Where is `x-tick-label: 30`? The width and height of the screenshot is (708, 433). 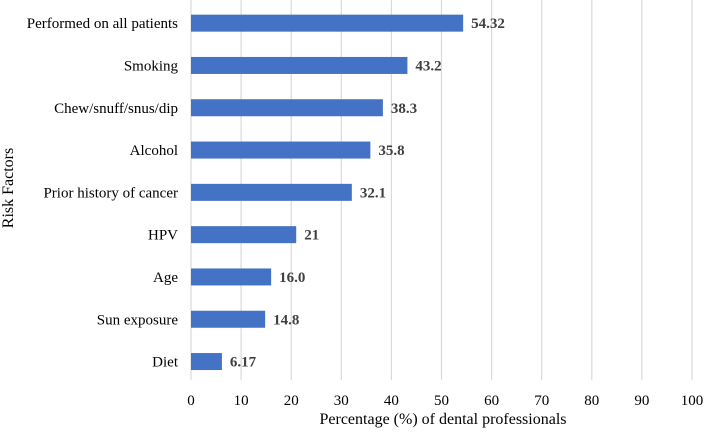
x-tick-label: 30 is located at coordinates (341, 401).